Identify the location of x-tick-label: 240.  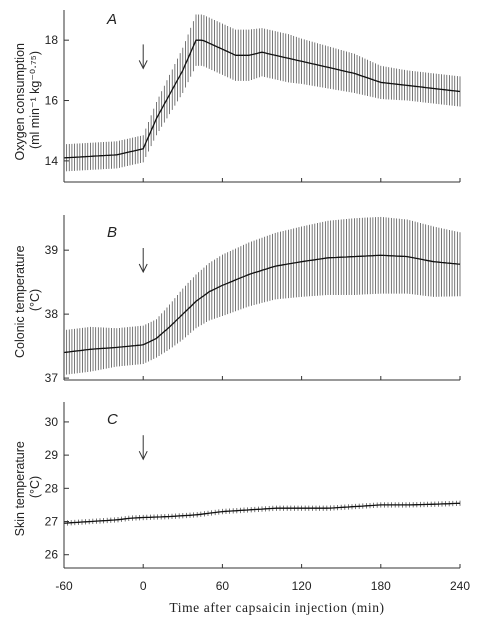
(460, 586).